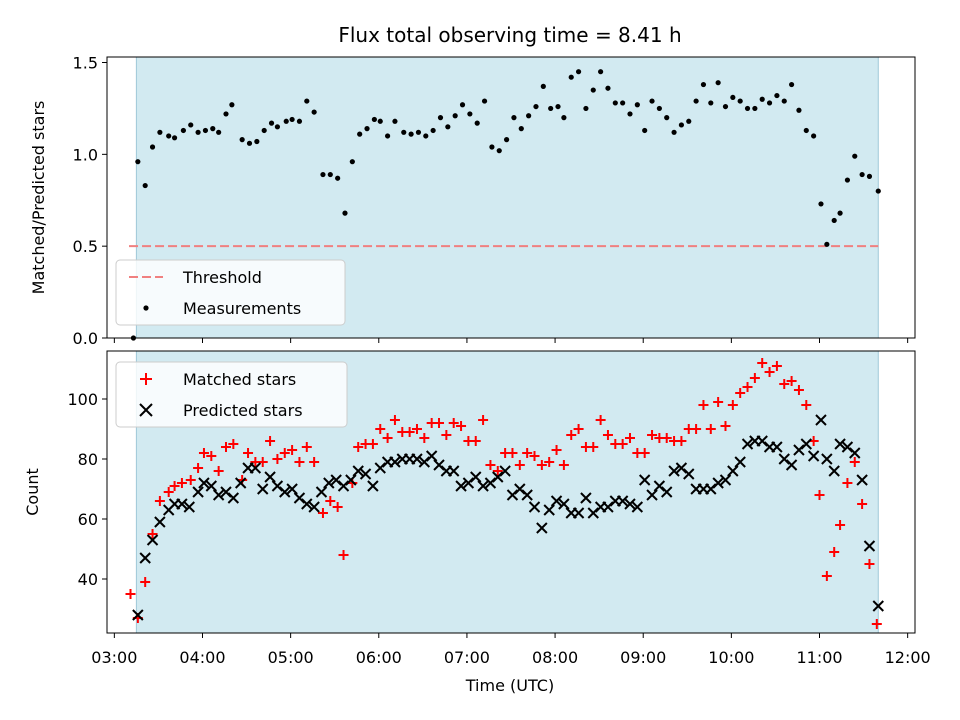 The height and width of the screenshot is (720, 960). What do you see at coordinates (146, 379) in the screenshot?
I see `legend-swatch-matched` at bounding box center [146, 379].